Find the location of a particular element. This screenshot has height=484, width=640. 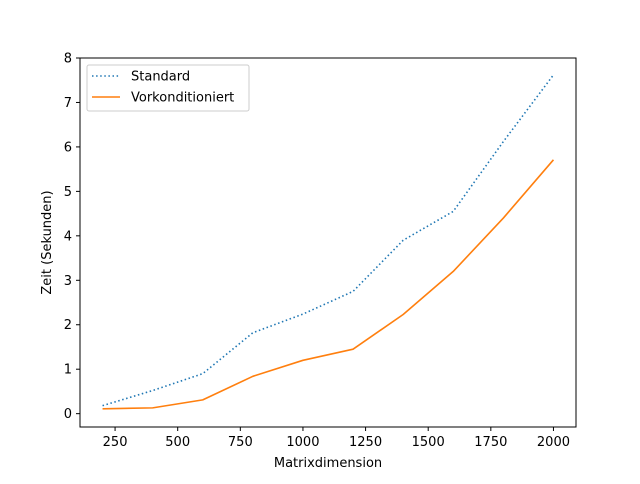

y-tick-label: 1 is located at coordinates (68, 370).